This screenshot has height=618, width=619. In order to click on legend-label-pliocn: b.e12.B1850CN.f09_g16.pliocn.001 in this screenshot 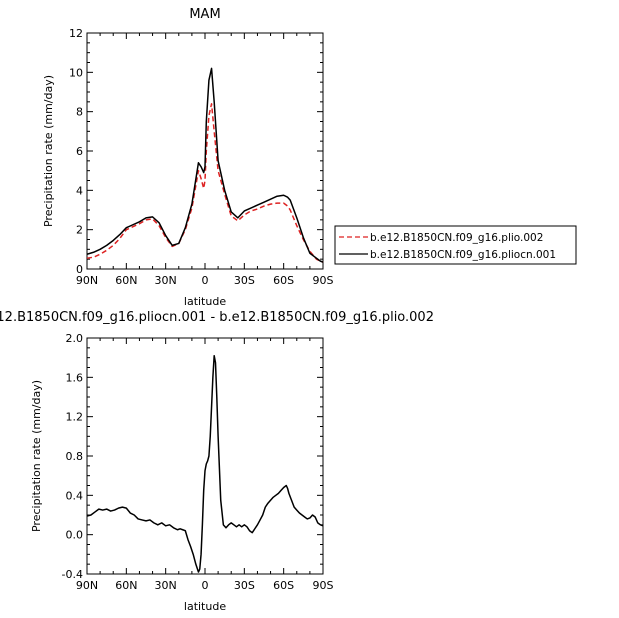, I will do `click(463, 255)`.